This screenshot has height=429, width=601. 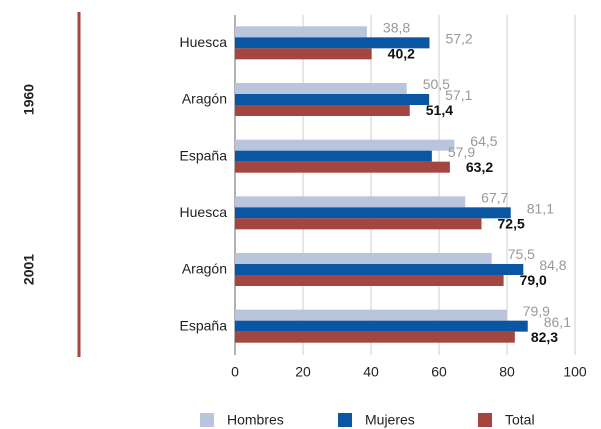 What do you see at coordinates (396, 28) in the screenshot?
I see `value-label: 38,8` at bounding box center [396, 28].